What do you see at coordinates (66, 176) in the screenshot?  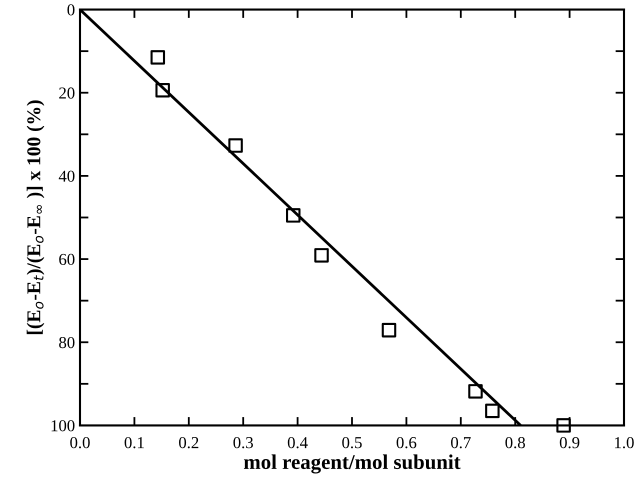 I see `y-tick-label: 40` at bounding box center [66, 176].